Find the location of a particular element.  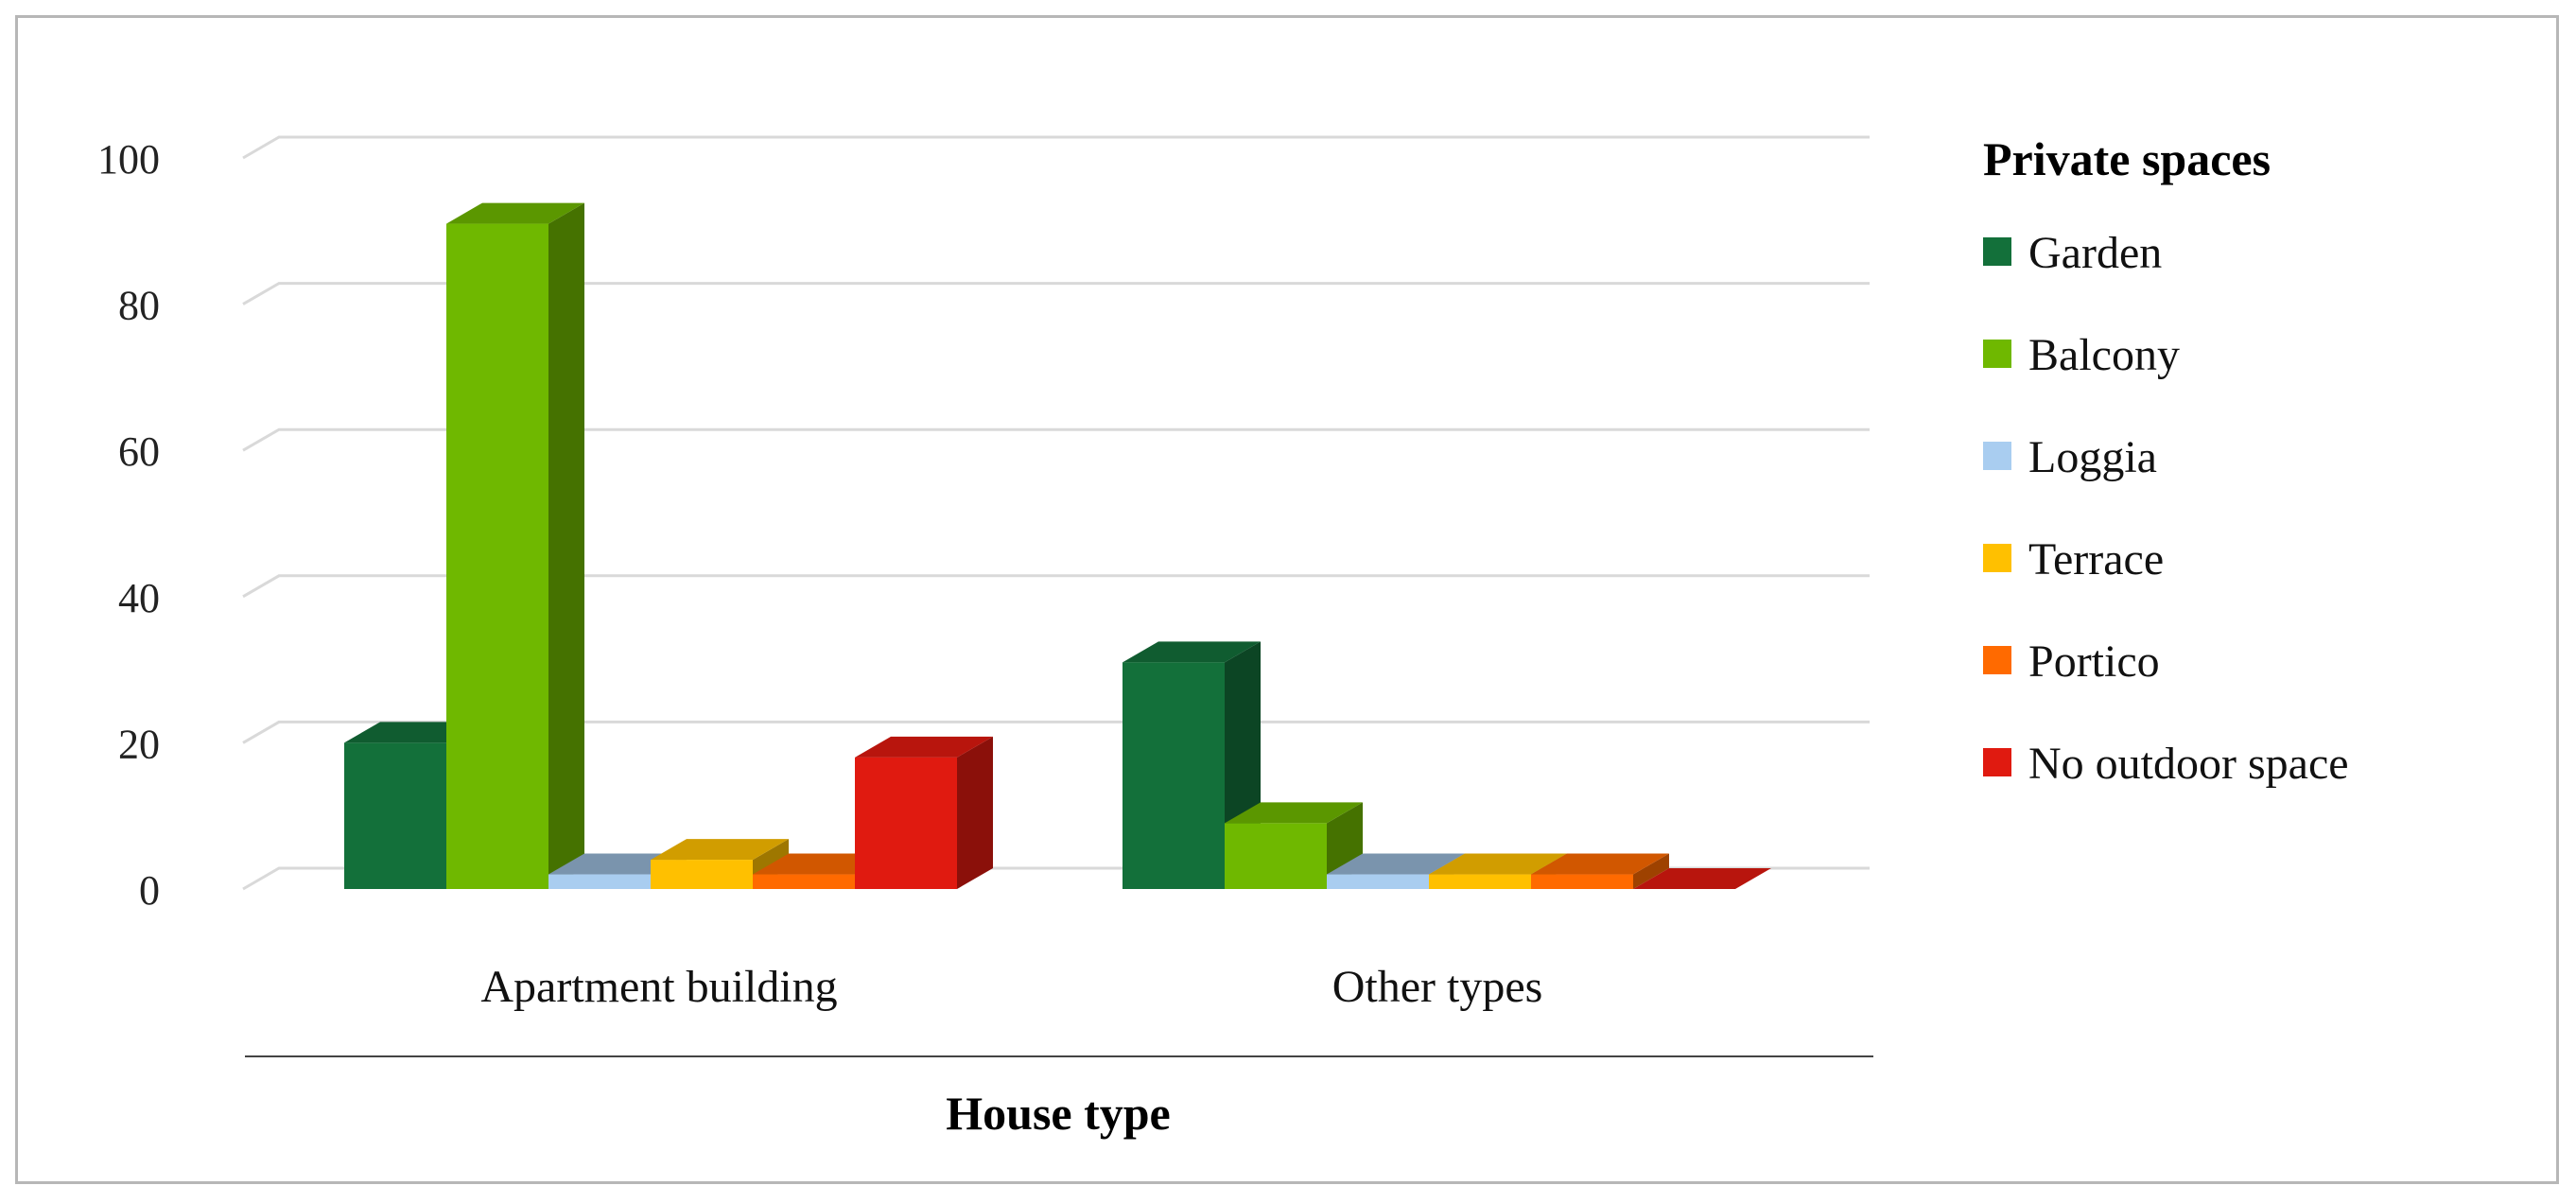

x-axis-title: House type is located at coordinates (1058, 1114).